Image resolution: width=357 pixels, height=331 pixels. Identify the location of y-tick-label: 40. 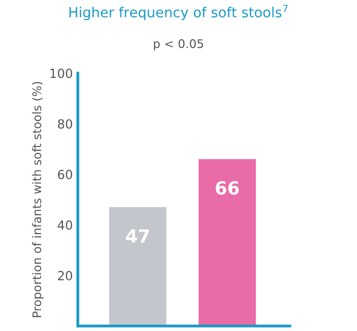
(65, 225).